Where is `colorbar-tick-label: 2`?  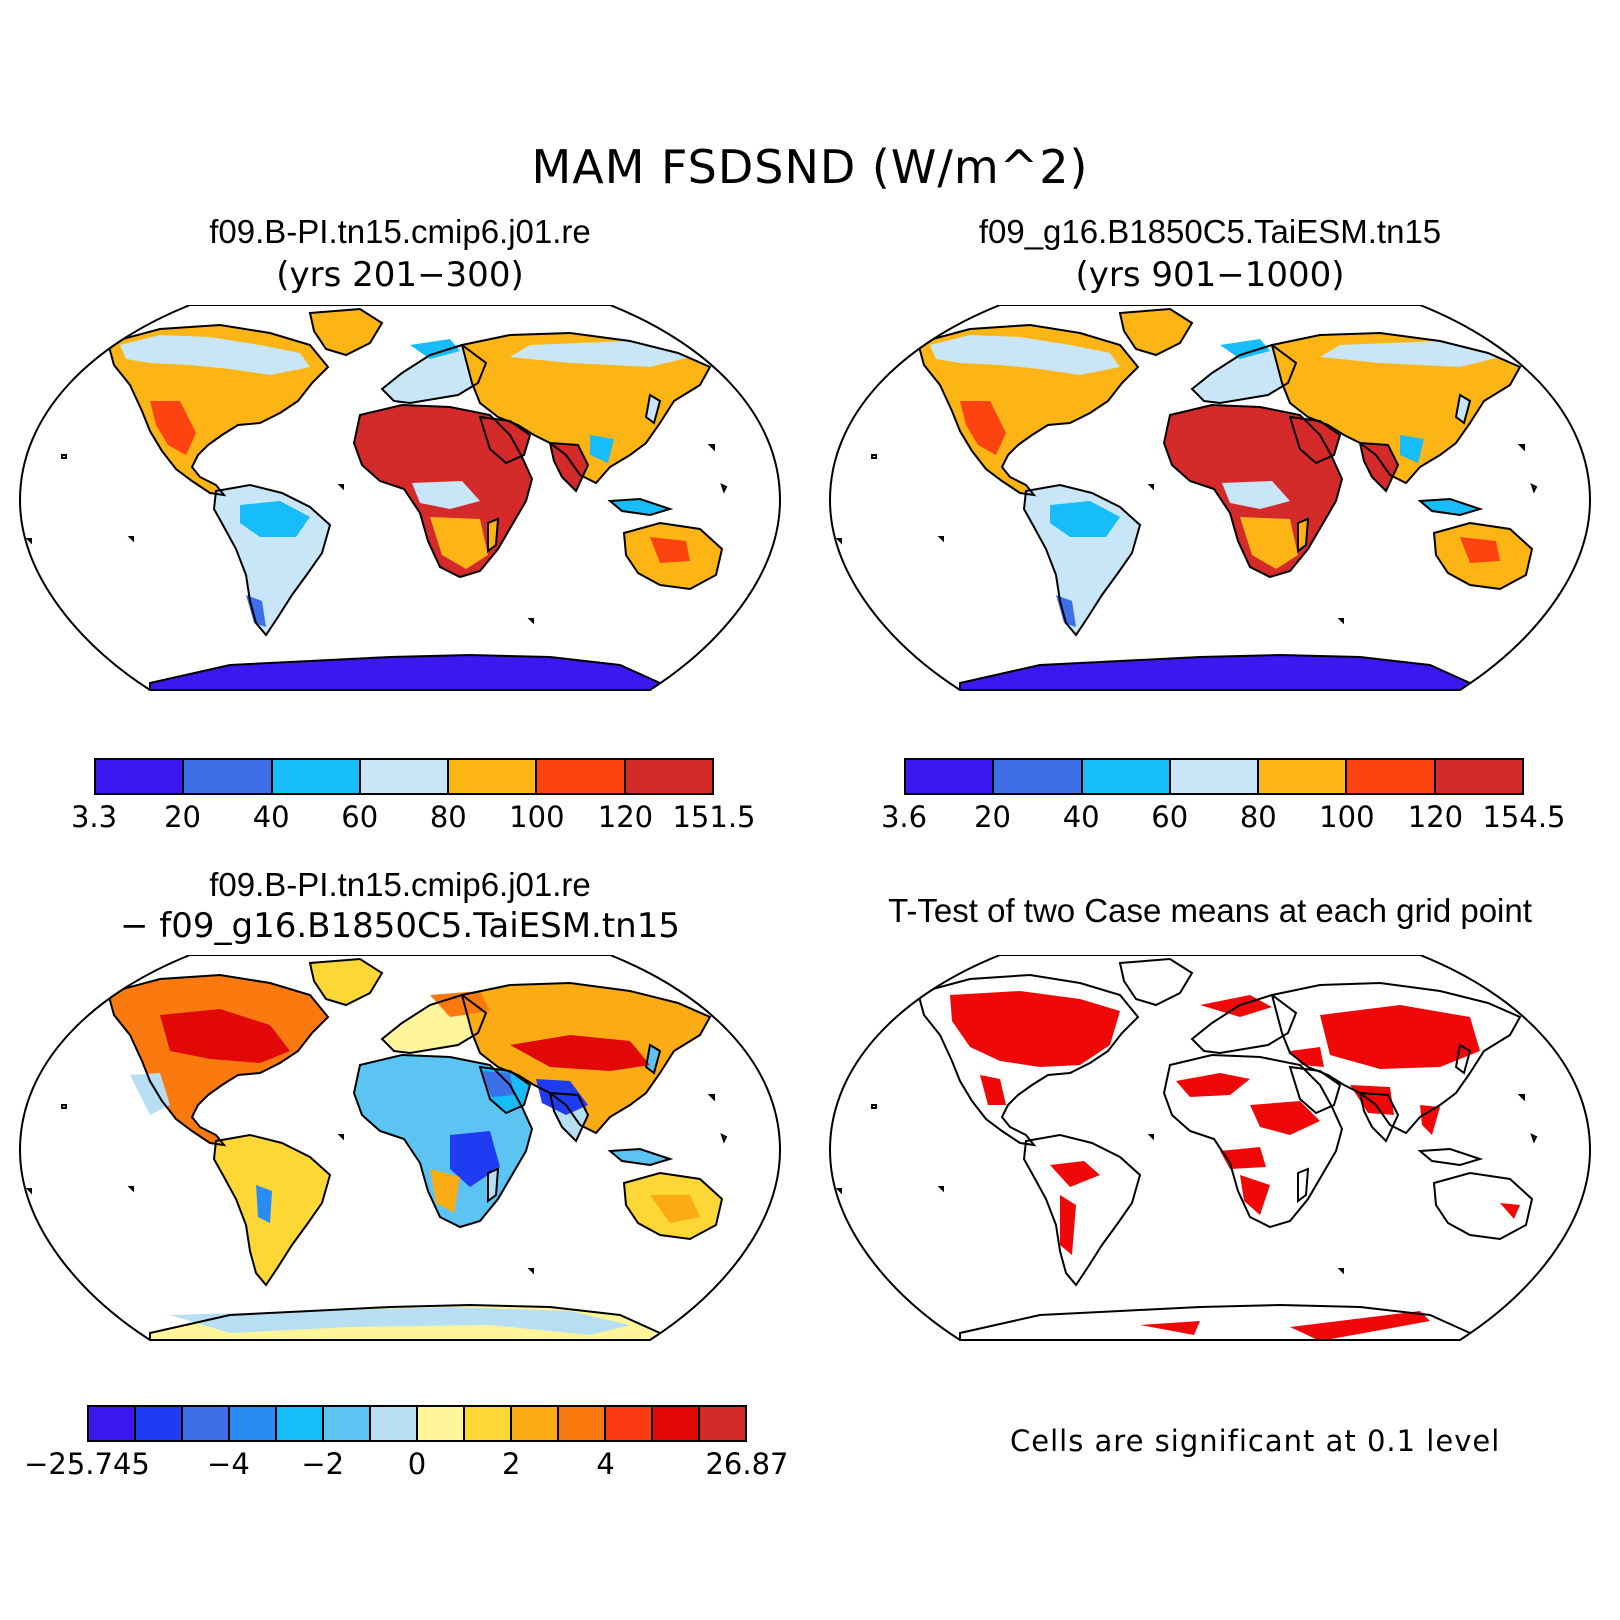 colorbar-tick-label: 2 is located at coordinates (511, 1464).